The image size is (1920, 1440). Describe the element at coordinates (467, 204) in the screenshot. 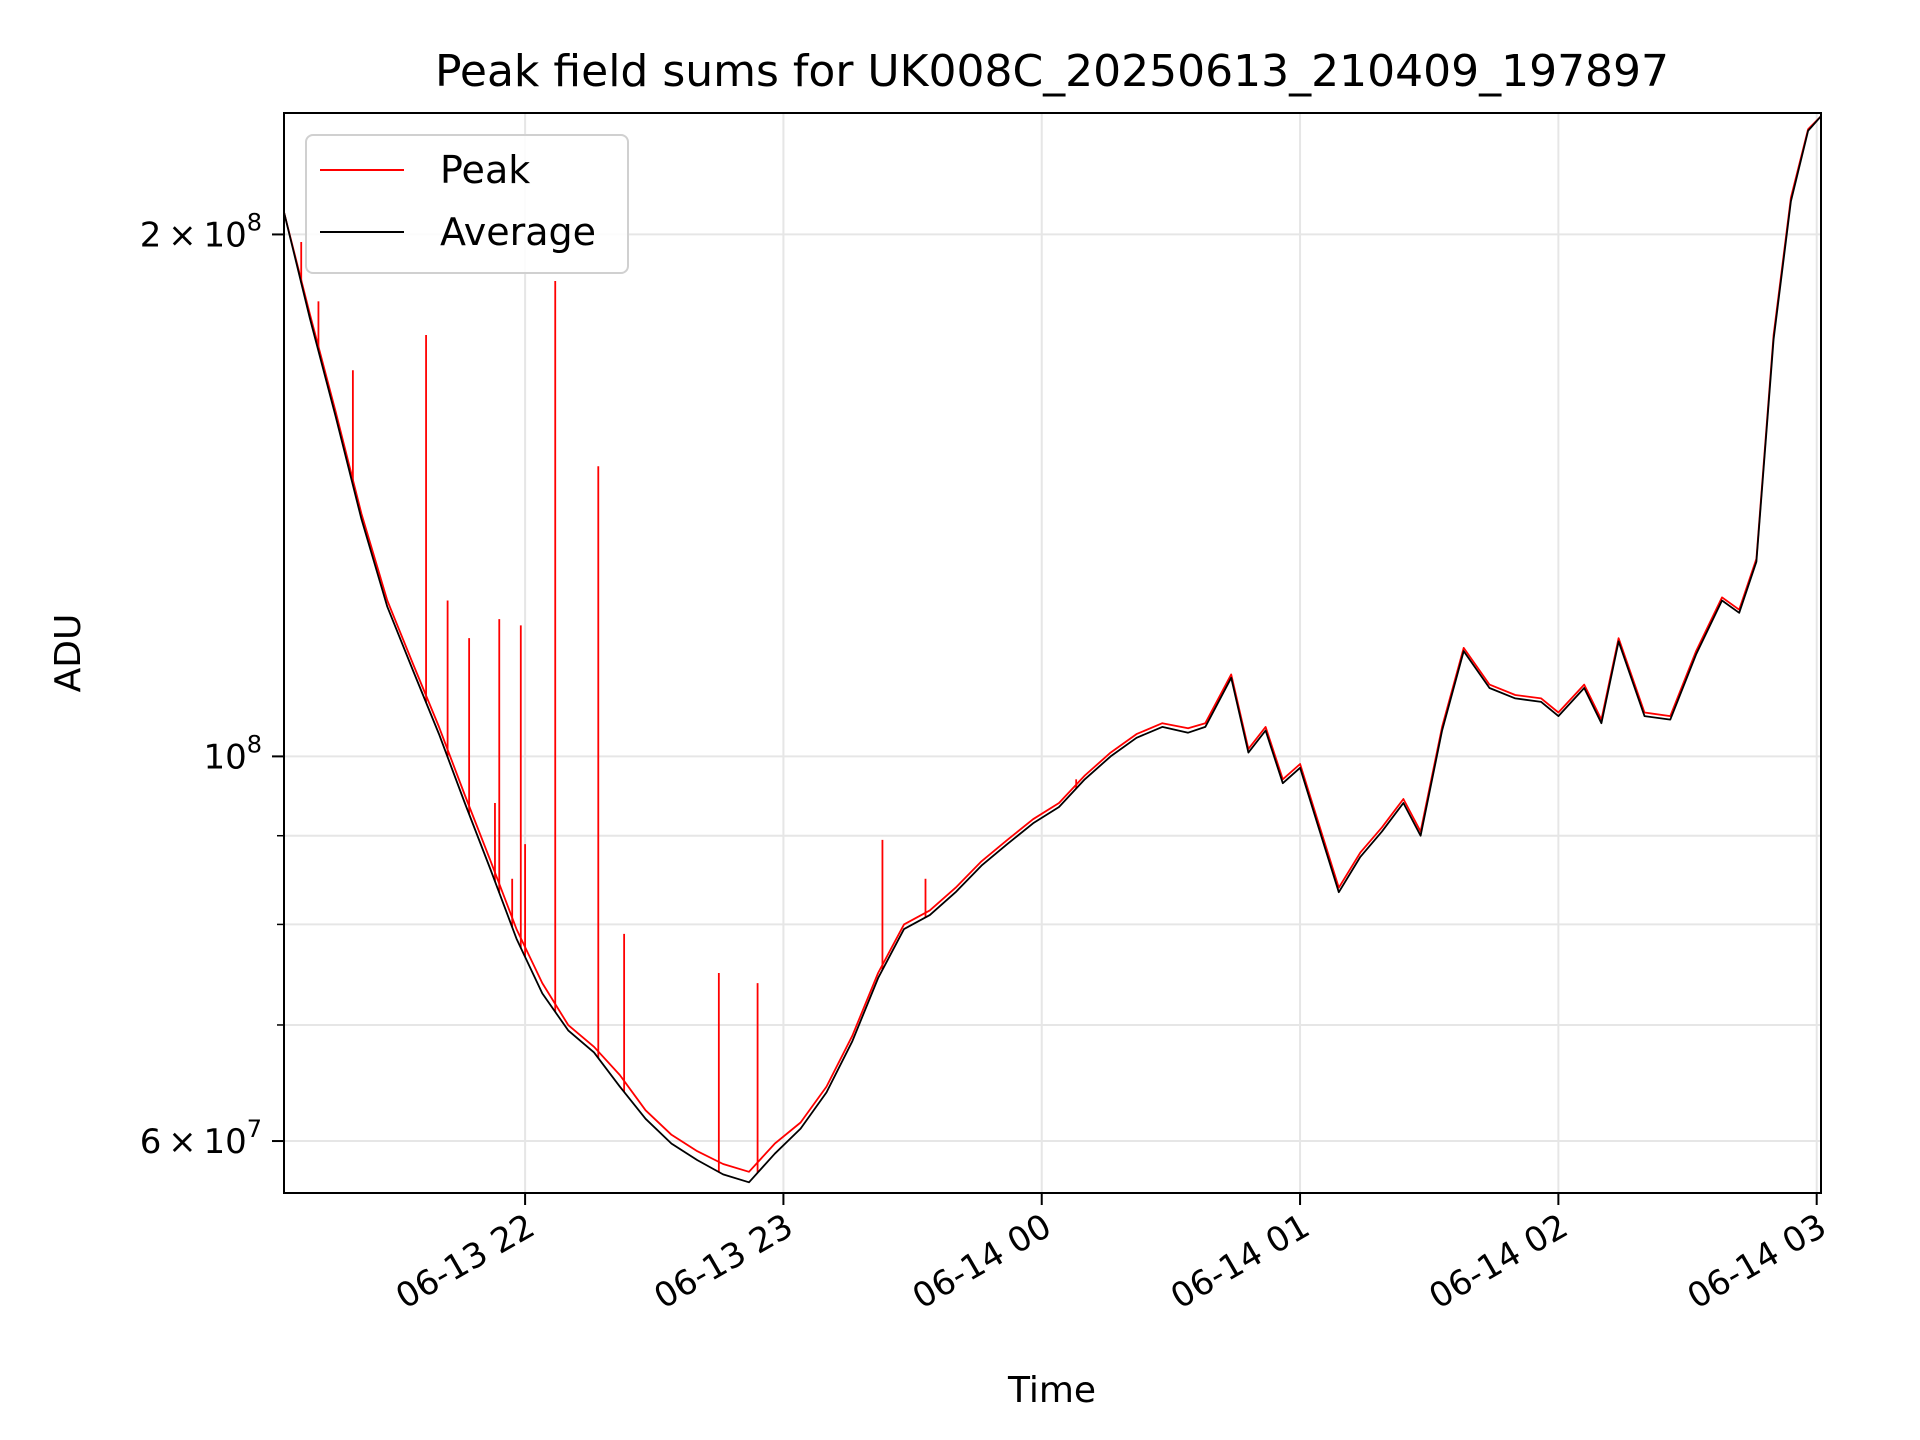

I see `legend: Peak Average` at that location.